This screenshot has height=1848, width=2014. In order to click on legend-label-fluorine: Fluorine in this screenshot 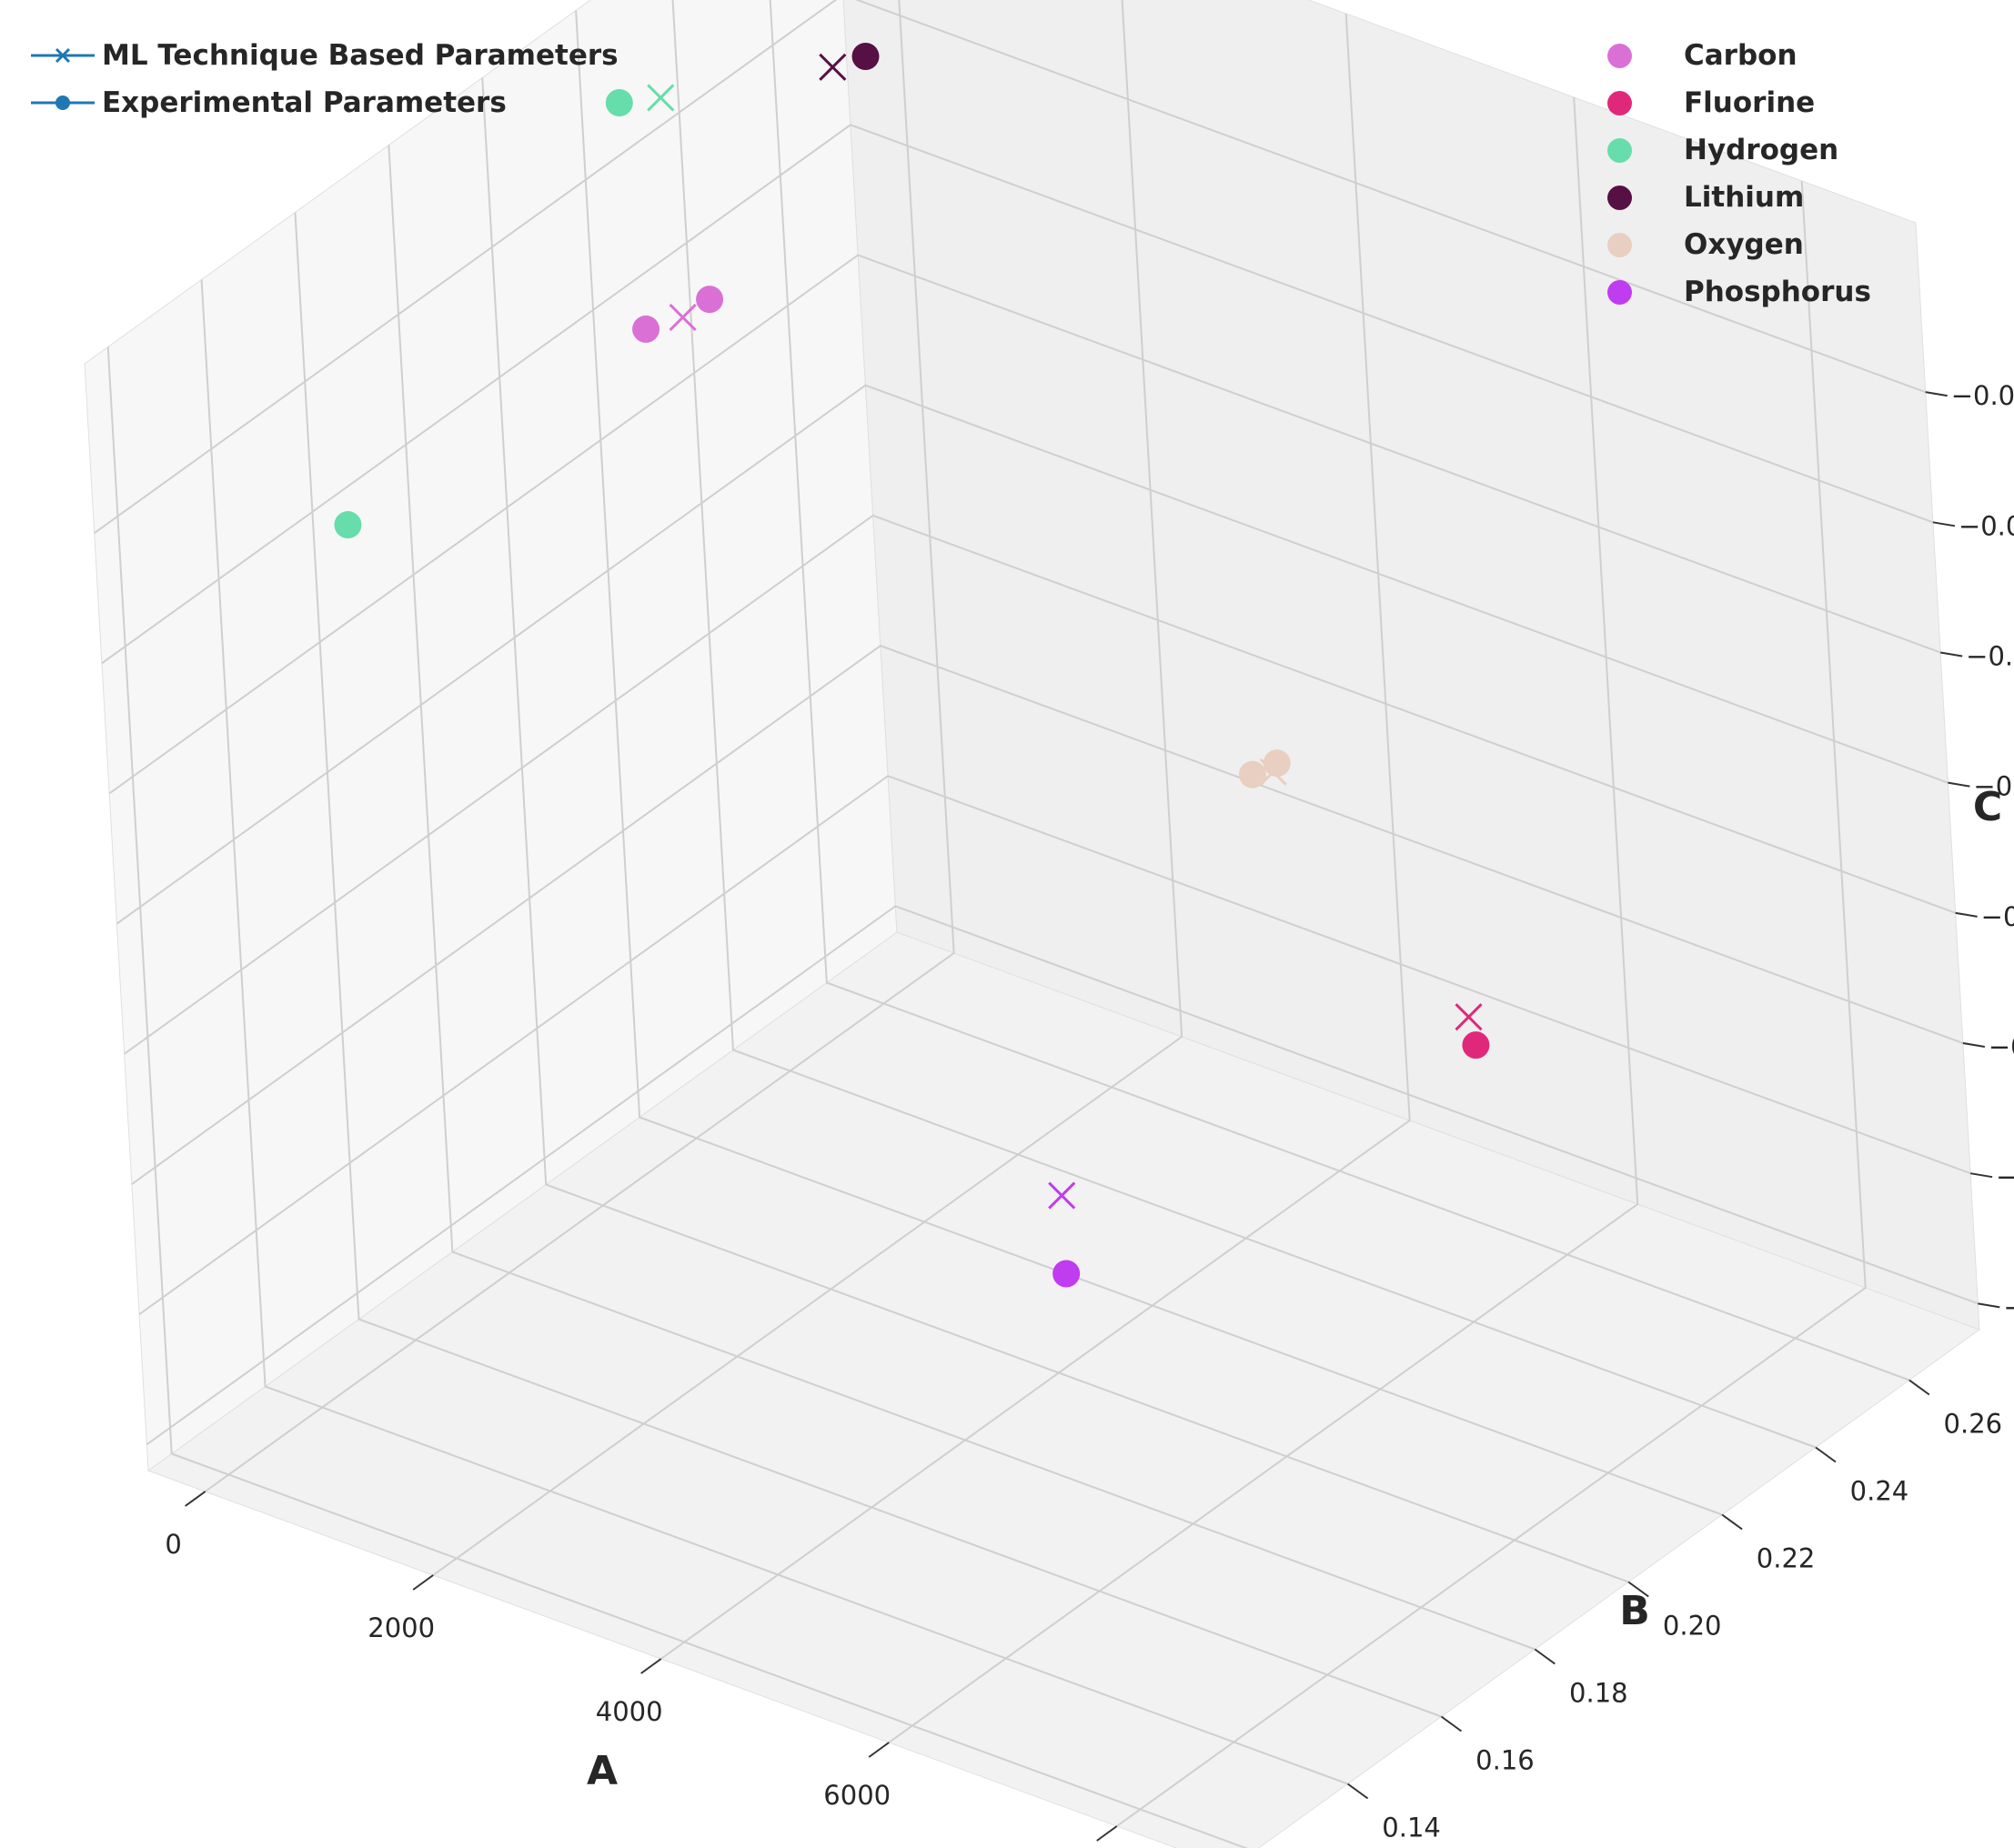, I will do `click(1750, 103)`.